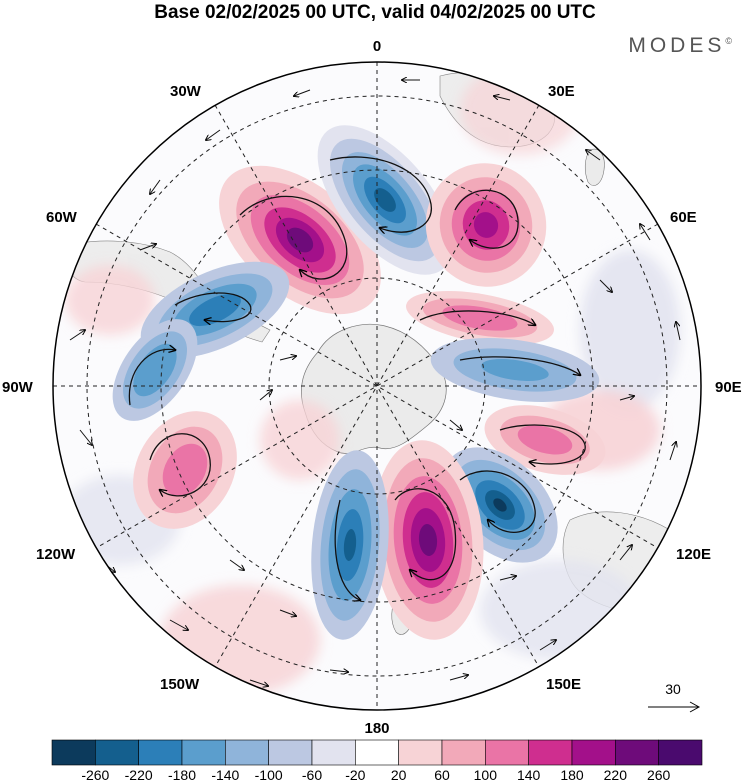 The image size is (750, 783). I want to click on colorbar-tick-label: 60, so click(442, 775).